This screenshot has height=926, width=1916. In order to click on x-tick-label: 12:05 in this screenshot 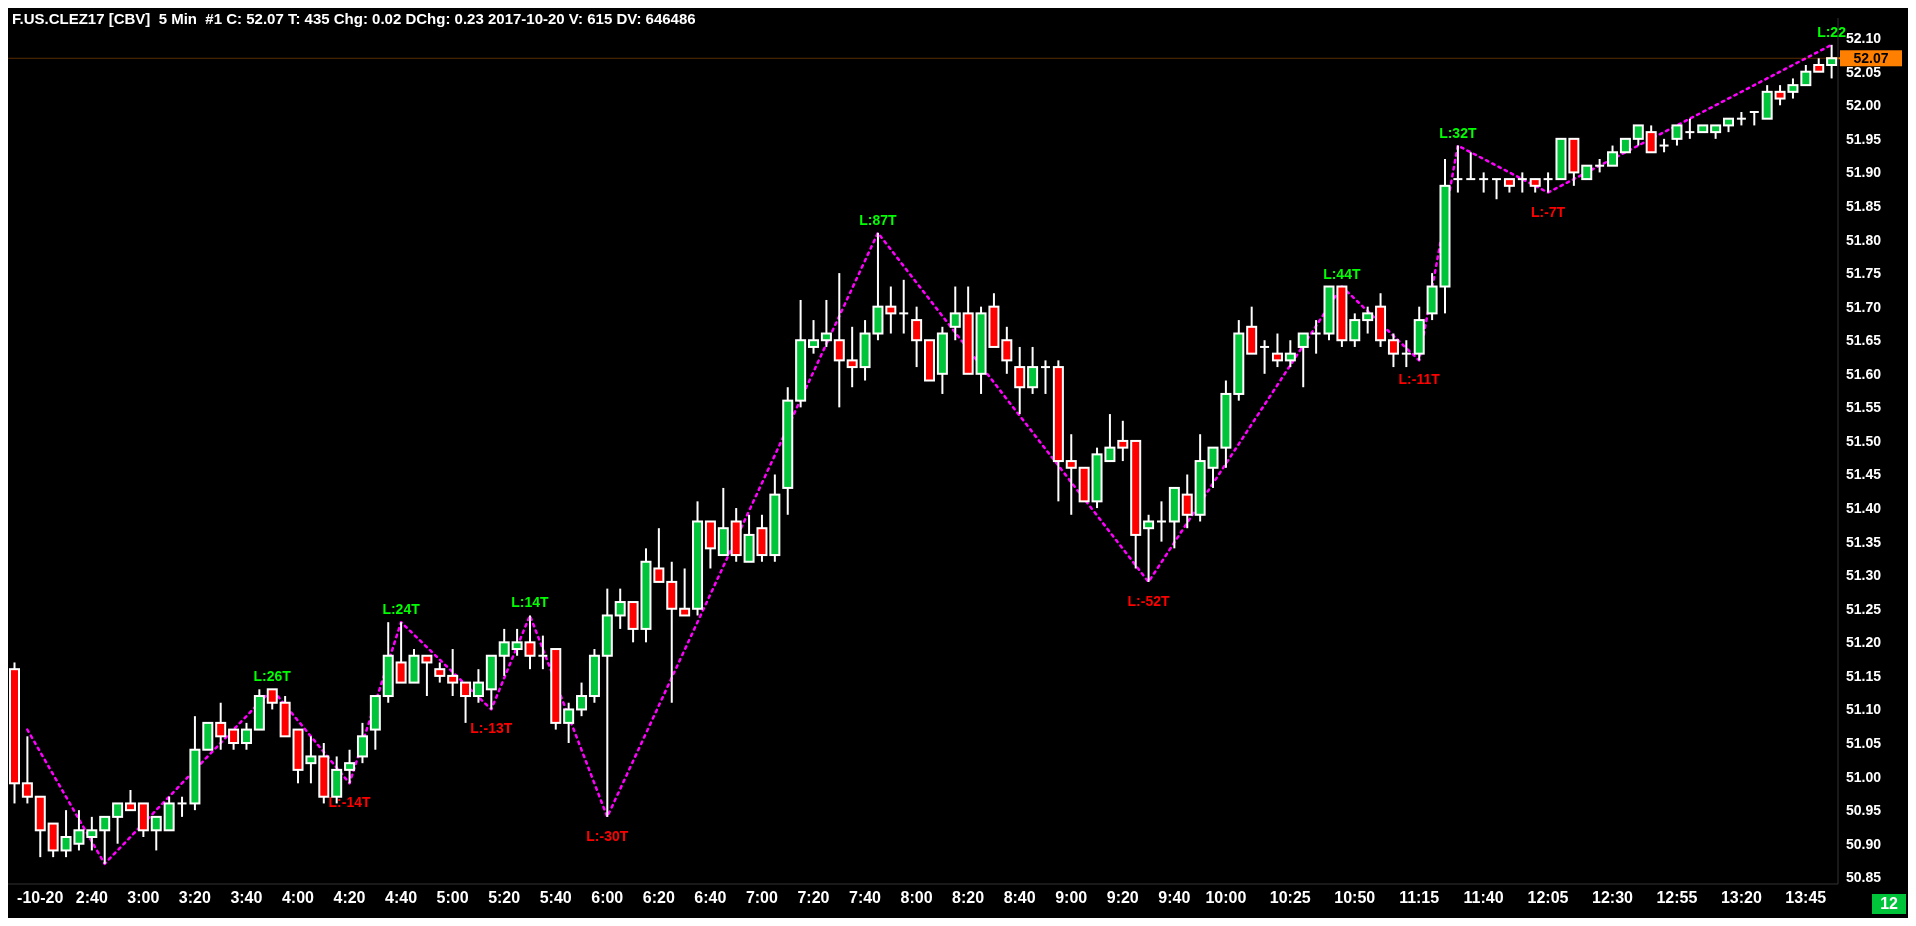, I will do `click(1548, 898)`.